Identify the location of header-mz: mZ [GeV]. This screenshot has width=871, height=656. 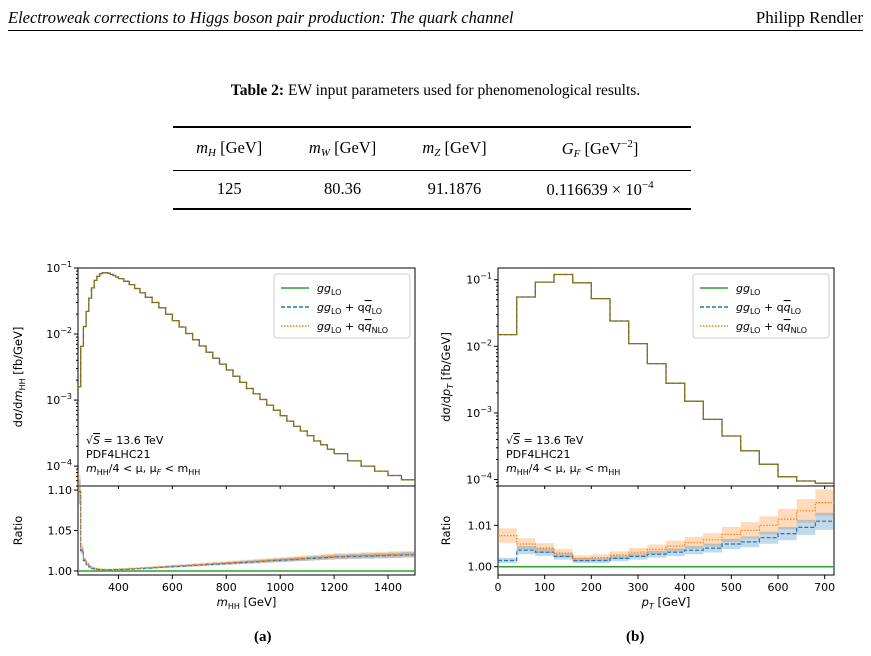
(454, 149).